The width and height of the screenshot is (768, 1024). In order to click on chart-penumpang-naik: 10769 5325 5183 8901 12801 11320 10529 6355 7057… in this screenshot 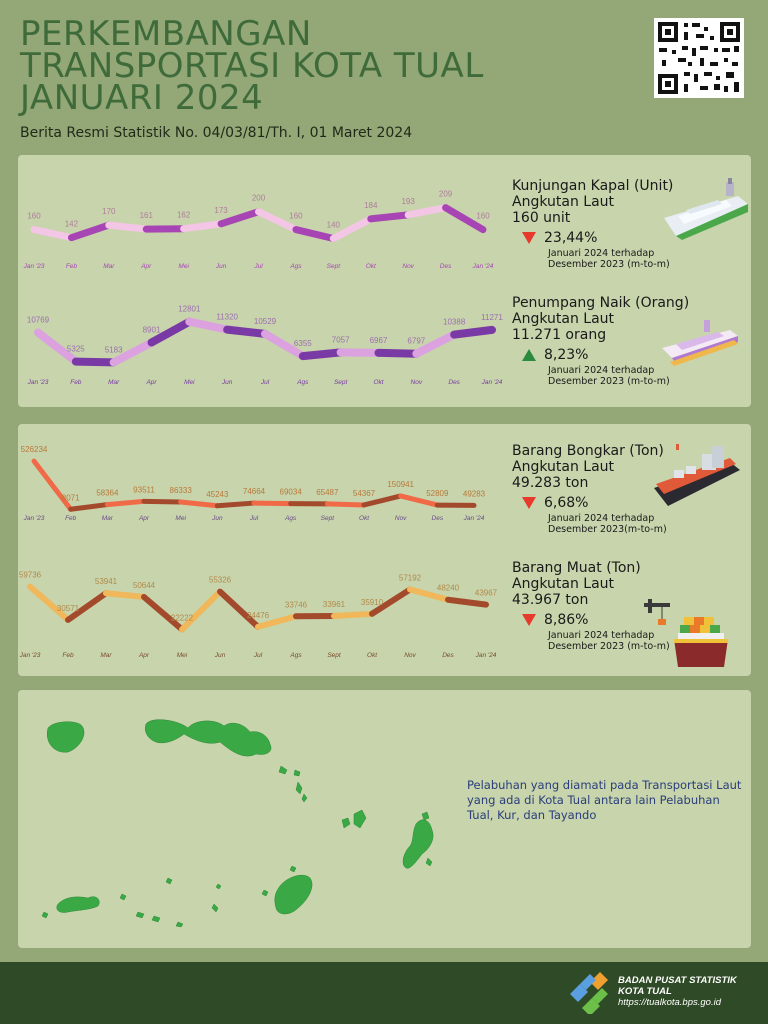, I will do `click(265, 345)`.